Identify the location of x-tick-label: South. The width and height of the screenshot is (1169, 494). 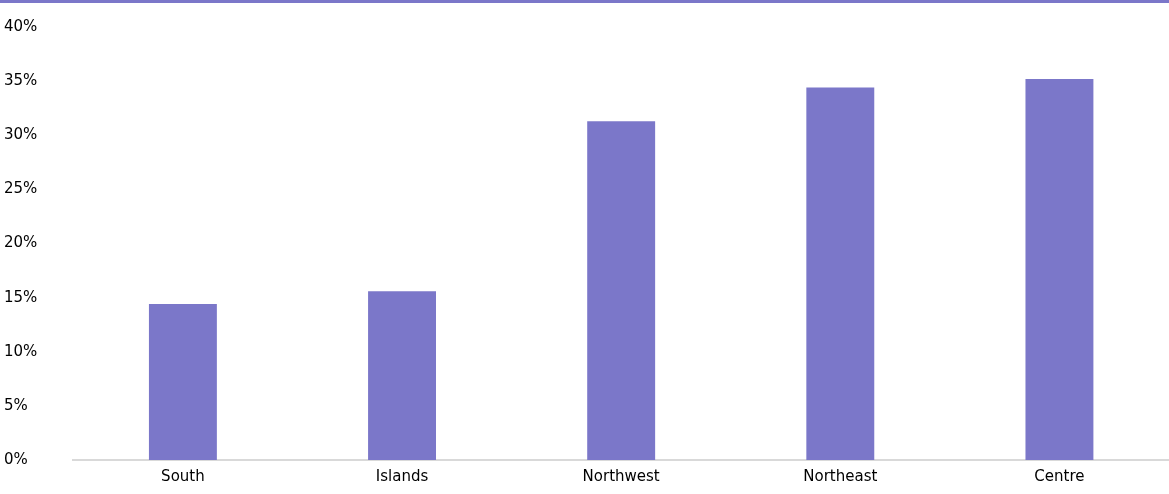
(183, 475).